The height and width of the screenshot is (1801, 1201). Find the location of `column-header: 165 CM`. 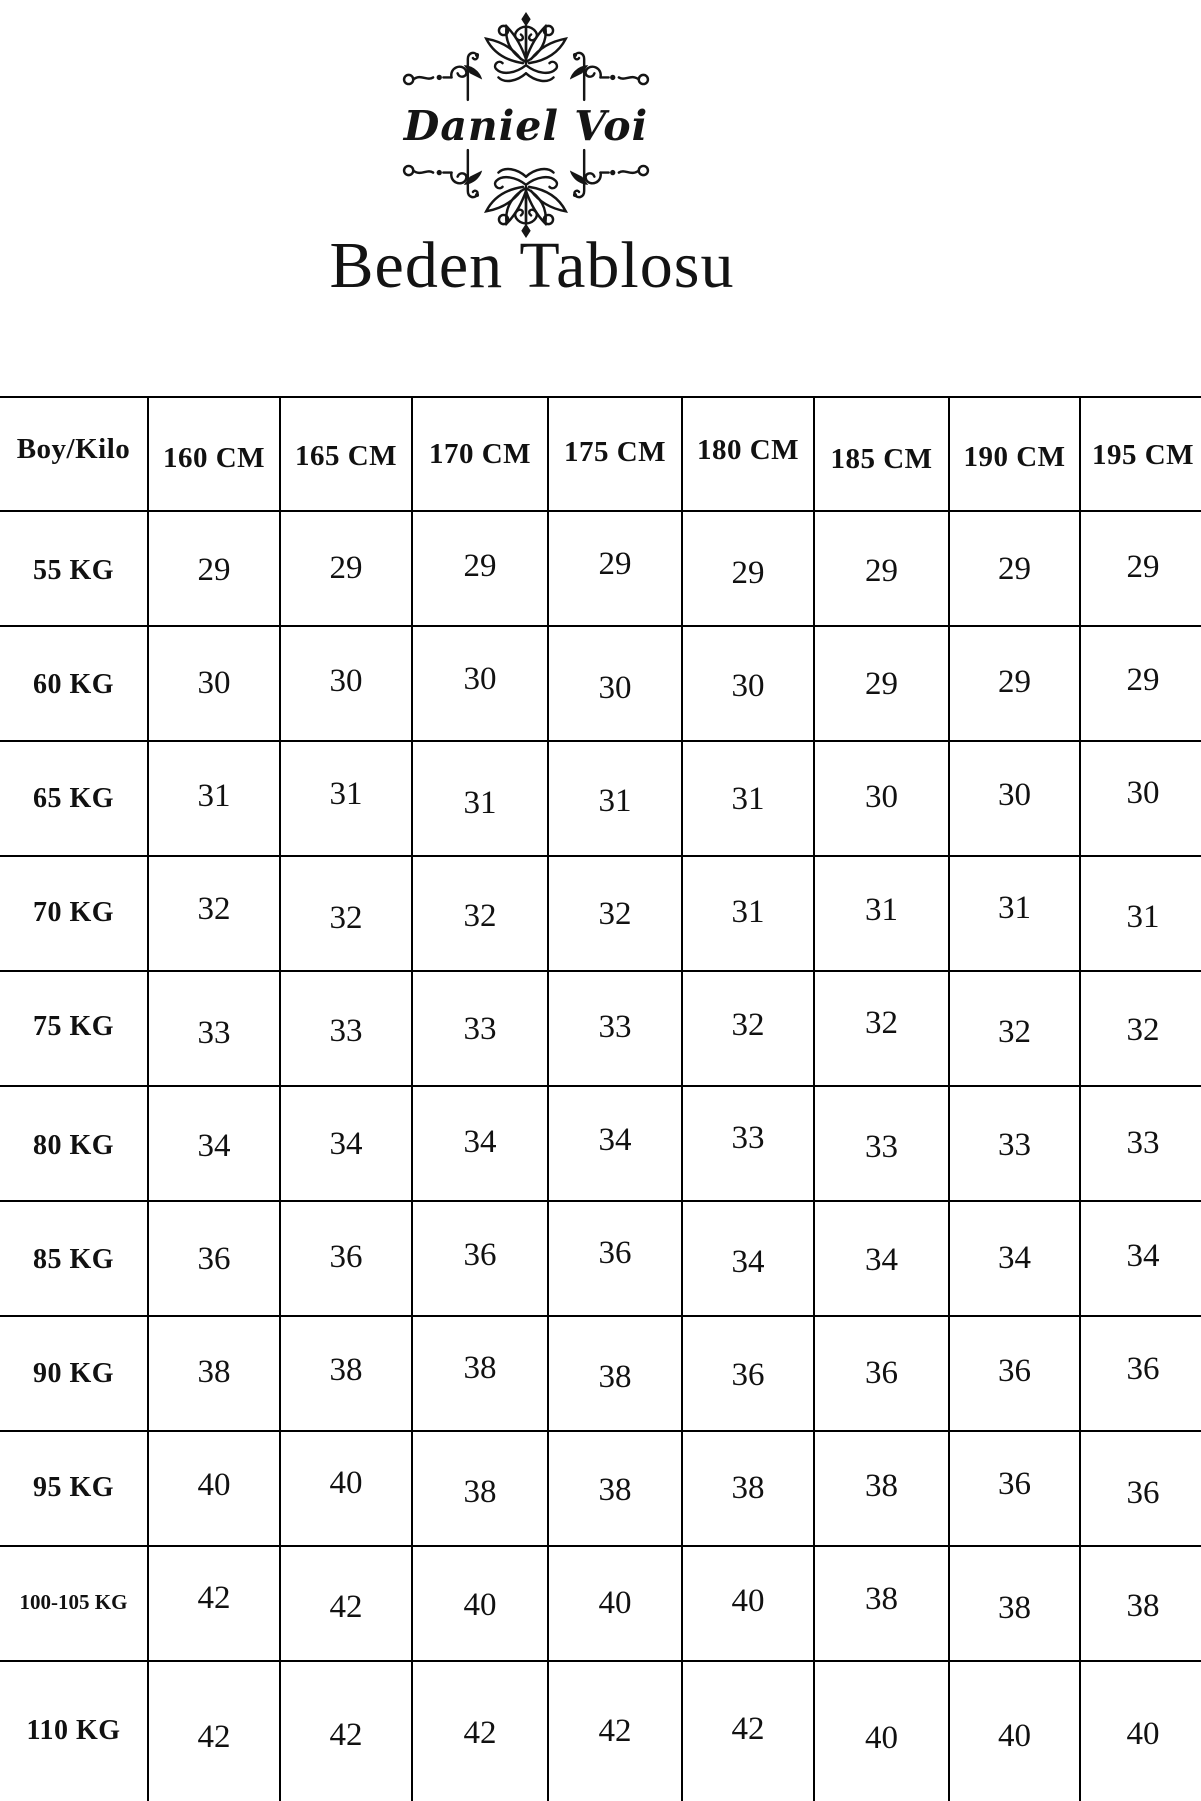

column-header: 165 CM is located at coordinates (346, 454).